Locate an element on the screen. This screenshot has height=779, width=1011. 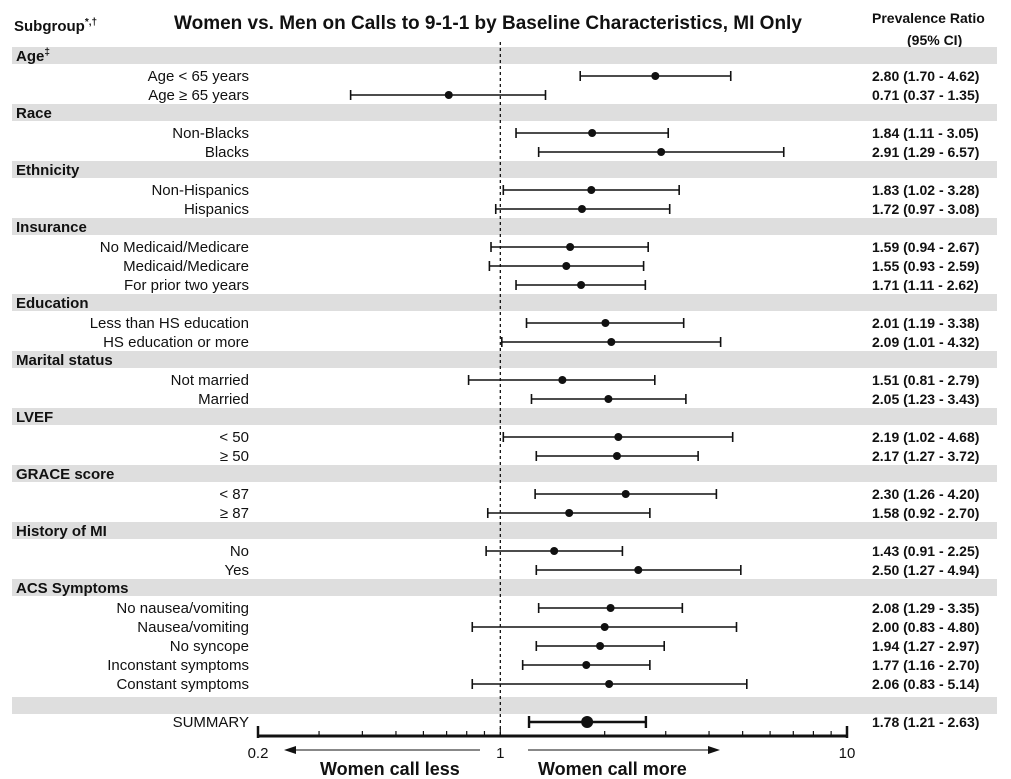
ratio-value: 1.71 (1.11 - 2.62) is located at coordinates (925, 285).